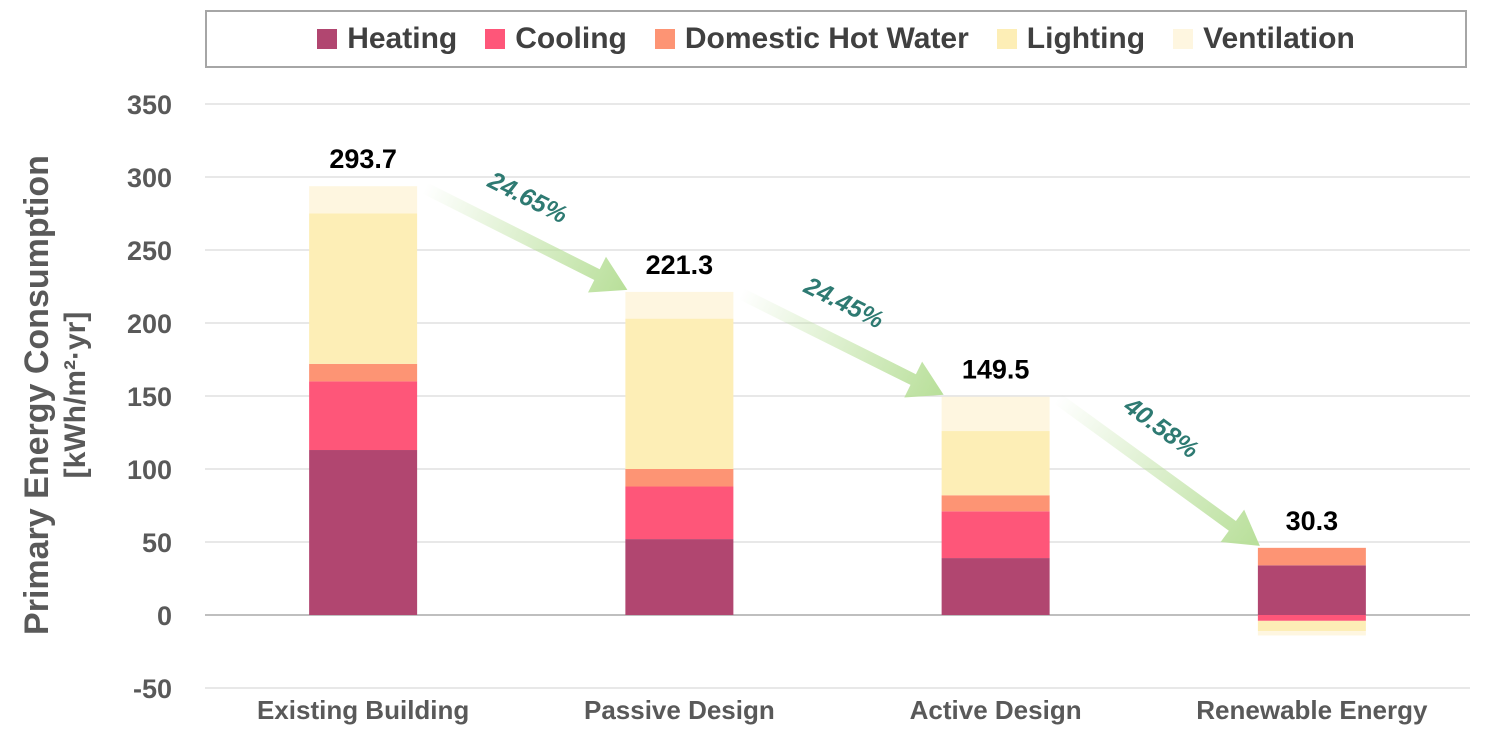 The image size is (1502, 730). I want to click on y-tick-label: 250, so click(149, 251).